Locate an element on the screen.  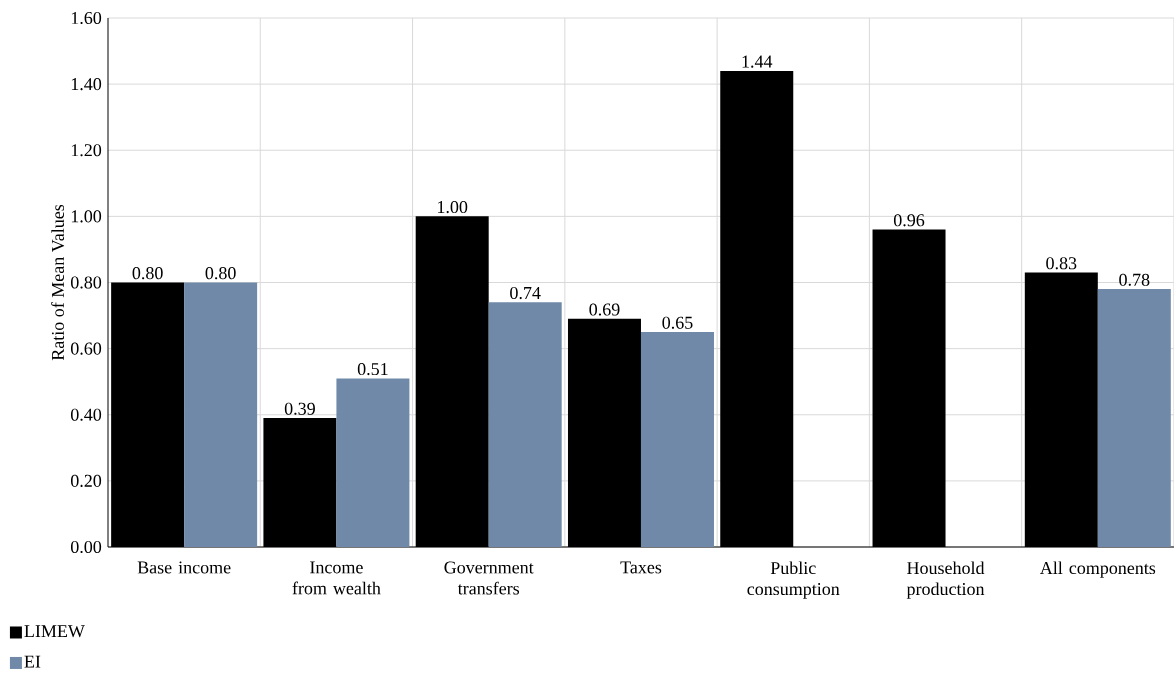
x-tick-label: Government transfers is located at coordinates (489, 578).